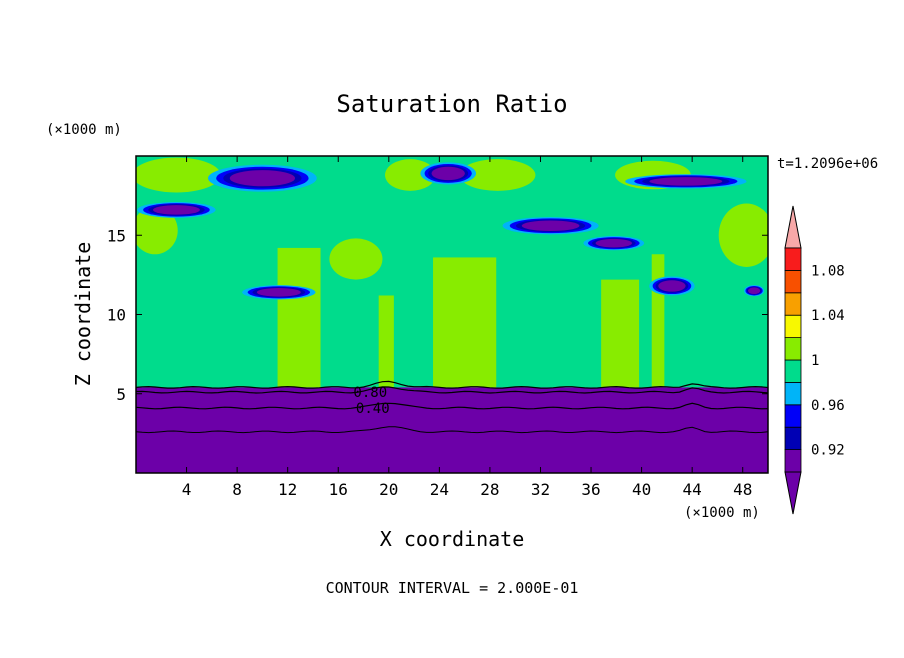 The height and width of the screenshot is (658, 904). I want to click on colorbar-tick-label: 1.04, so click(828, 316).